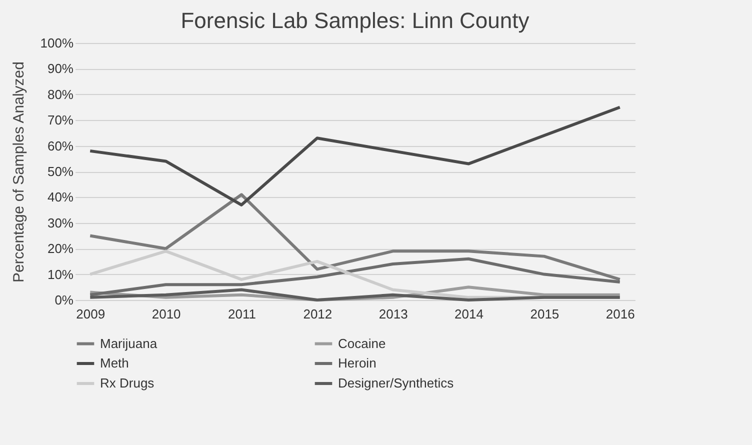  What do you see at coordinates (114, 363) in the screenshot?
I see `legend-label: Meth` at bounding box center [114, 363].